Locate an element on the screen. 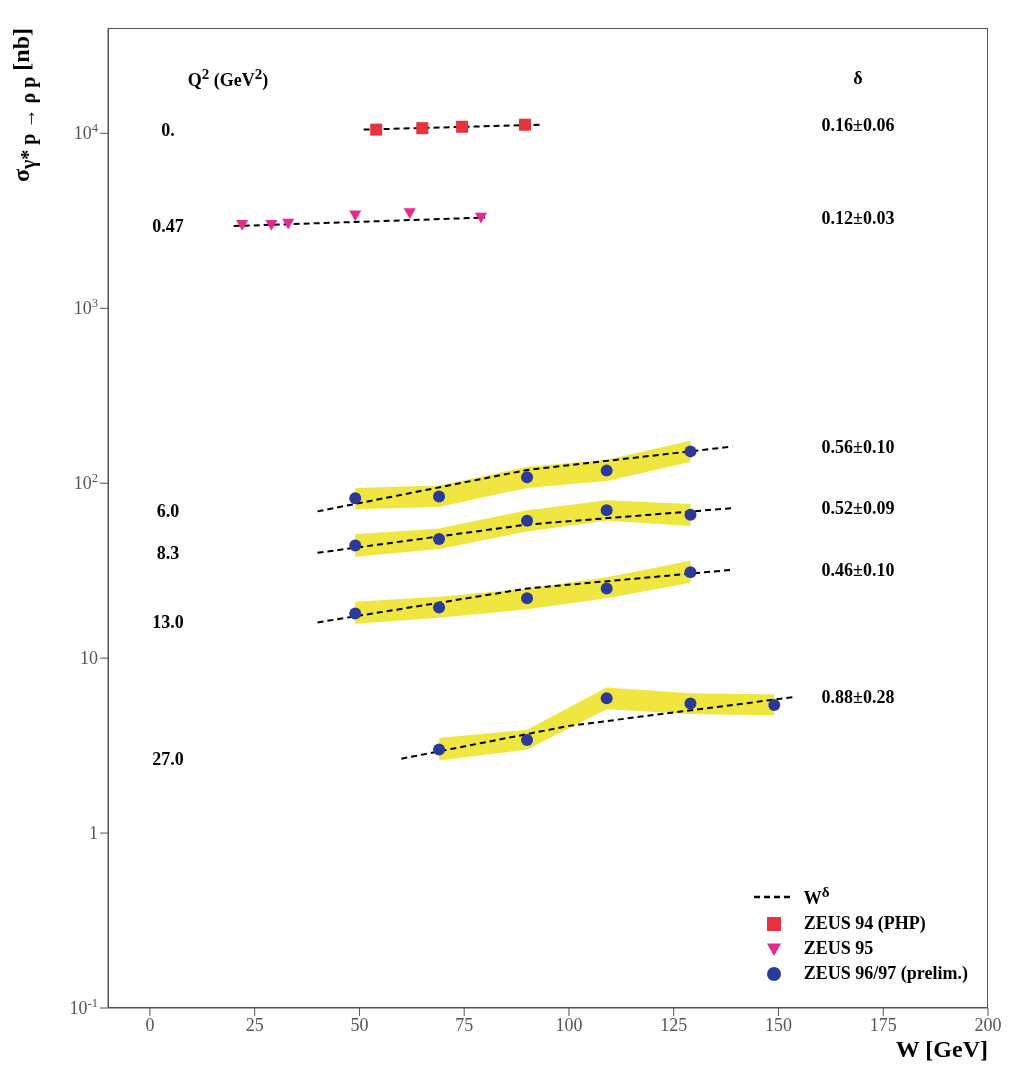 The width and height of the screenshot is (1021, 1078). x-tick-label: 0 is located at coordinates (150, 1024).